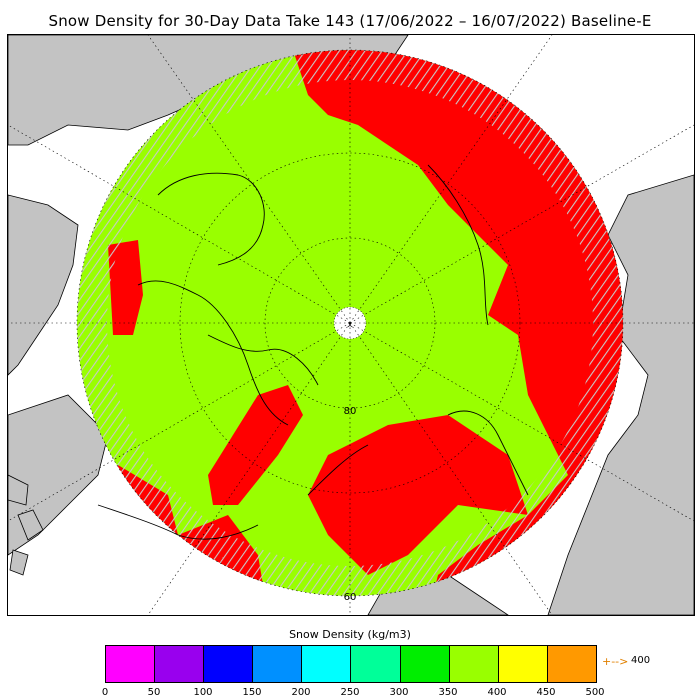 The height and width of the screenshot is (700, 700). What do you see at coordinates (546, 692) in the screenshot?
I see `colorbar-tick-label: 450` at bounding box center [546, 692].